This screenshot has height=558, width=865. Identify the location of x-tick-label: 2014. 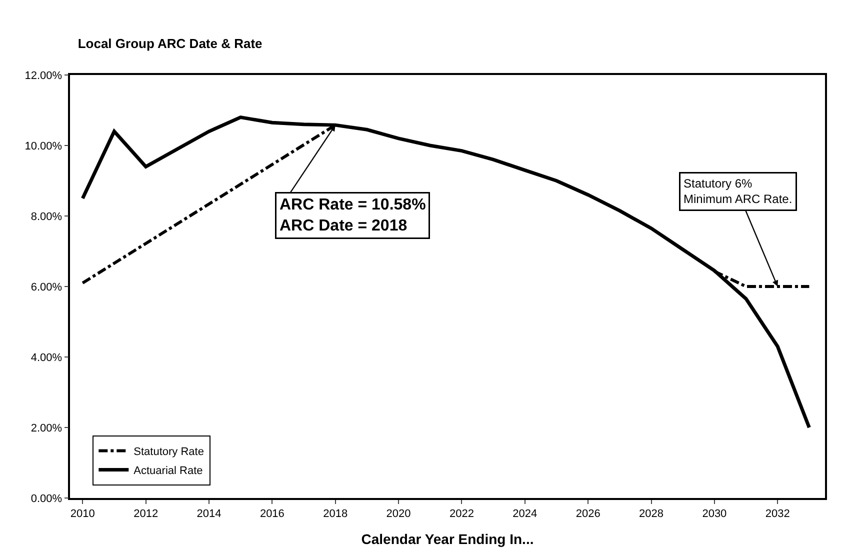
(209, 514).